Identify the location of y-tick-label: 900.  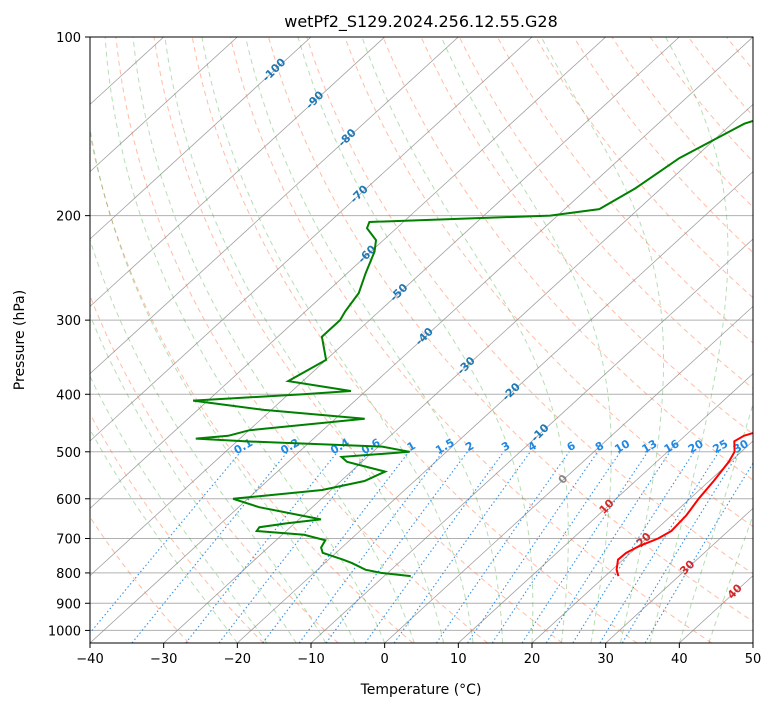
(68, 604).